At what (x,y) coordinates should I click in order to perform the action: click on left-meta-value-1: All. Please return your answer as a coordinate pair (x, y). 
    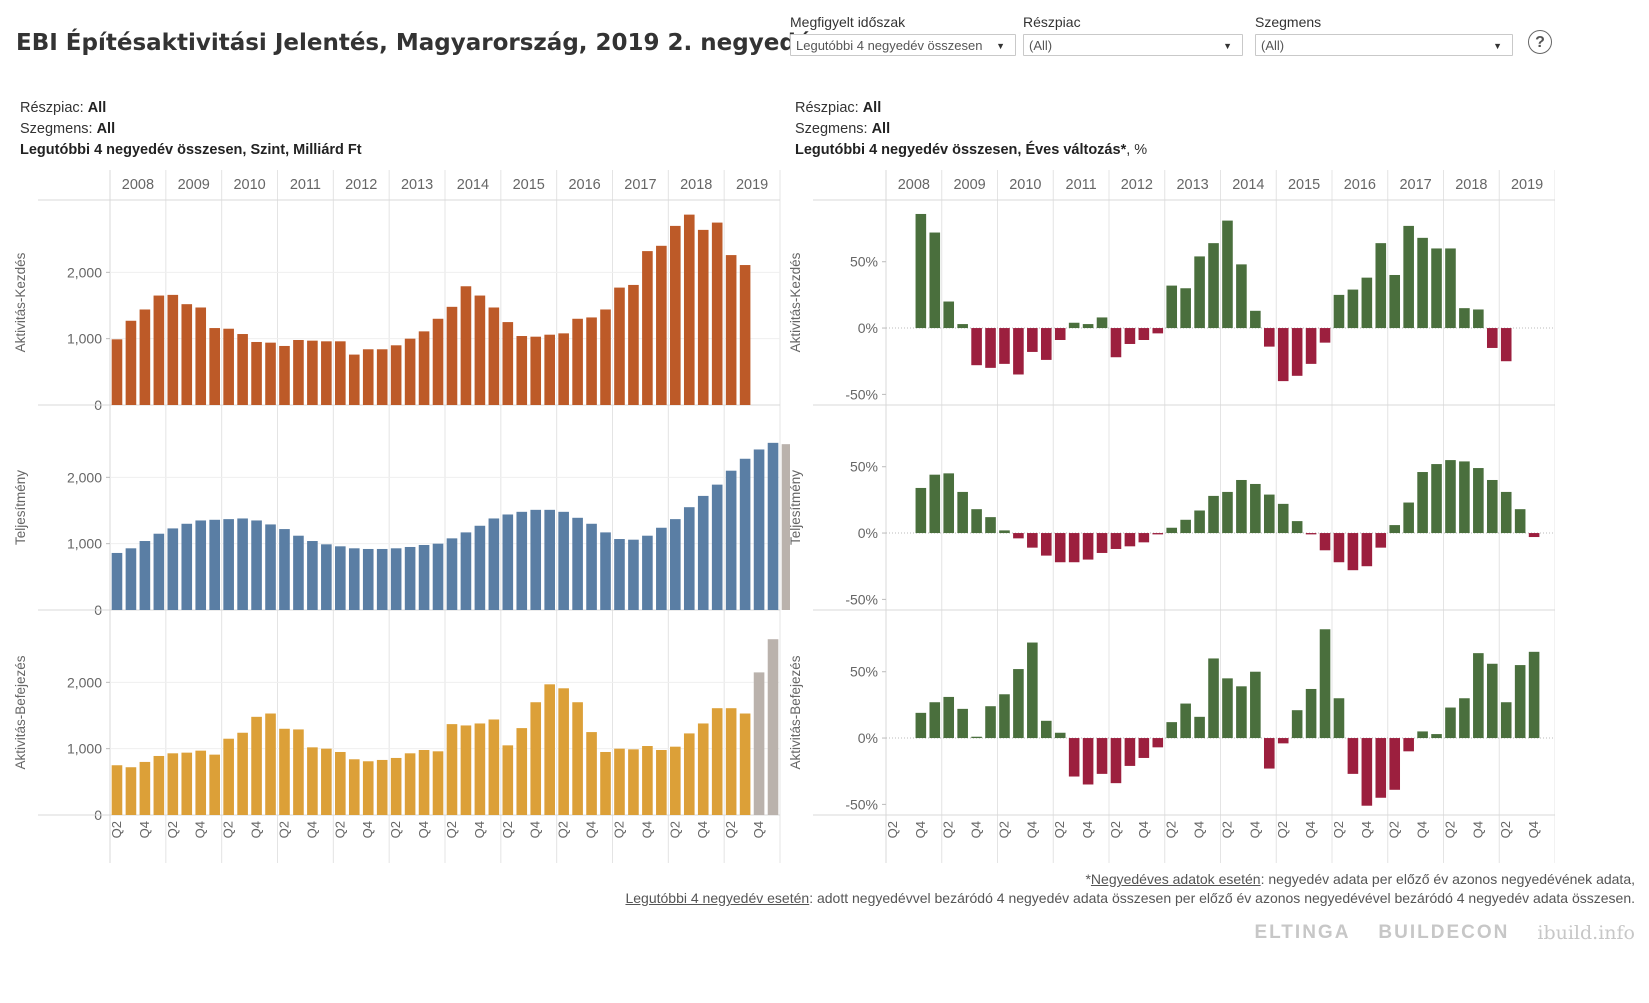
    Looking at the image, I should click on (97, 108).